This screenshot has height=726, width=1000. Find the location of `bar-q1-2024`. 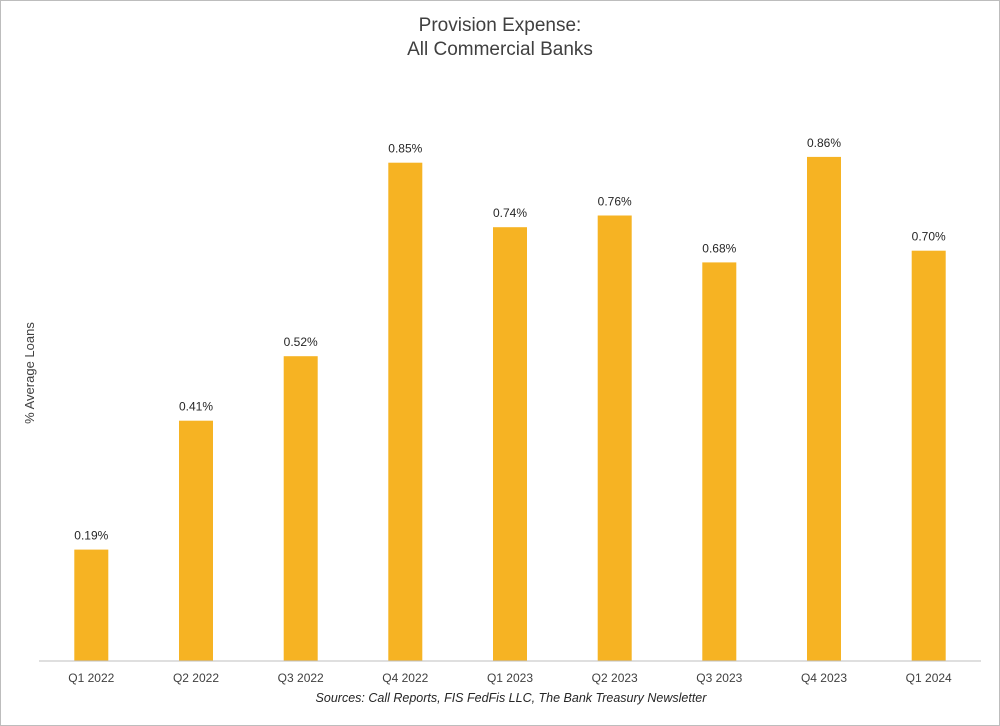

bar-q1-2024 is located at coordinates (928, 455).